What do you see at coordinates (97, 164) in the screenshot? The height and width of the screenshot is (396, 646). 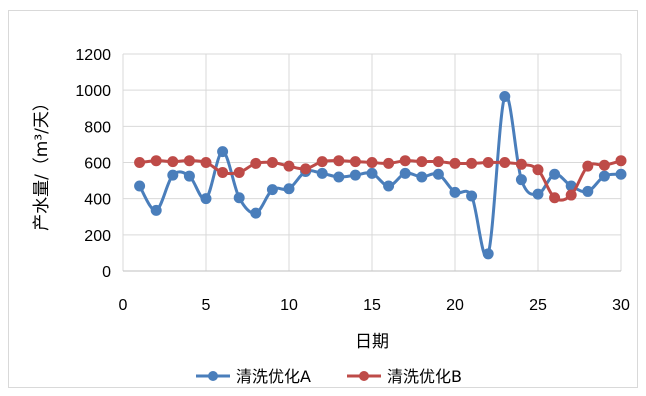 I see `y-tick-label: 600` at bounding box center [97, 164].